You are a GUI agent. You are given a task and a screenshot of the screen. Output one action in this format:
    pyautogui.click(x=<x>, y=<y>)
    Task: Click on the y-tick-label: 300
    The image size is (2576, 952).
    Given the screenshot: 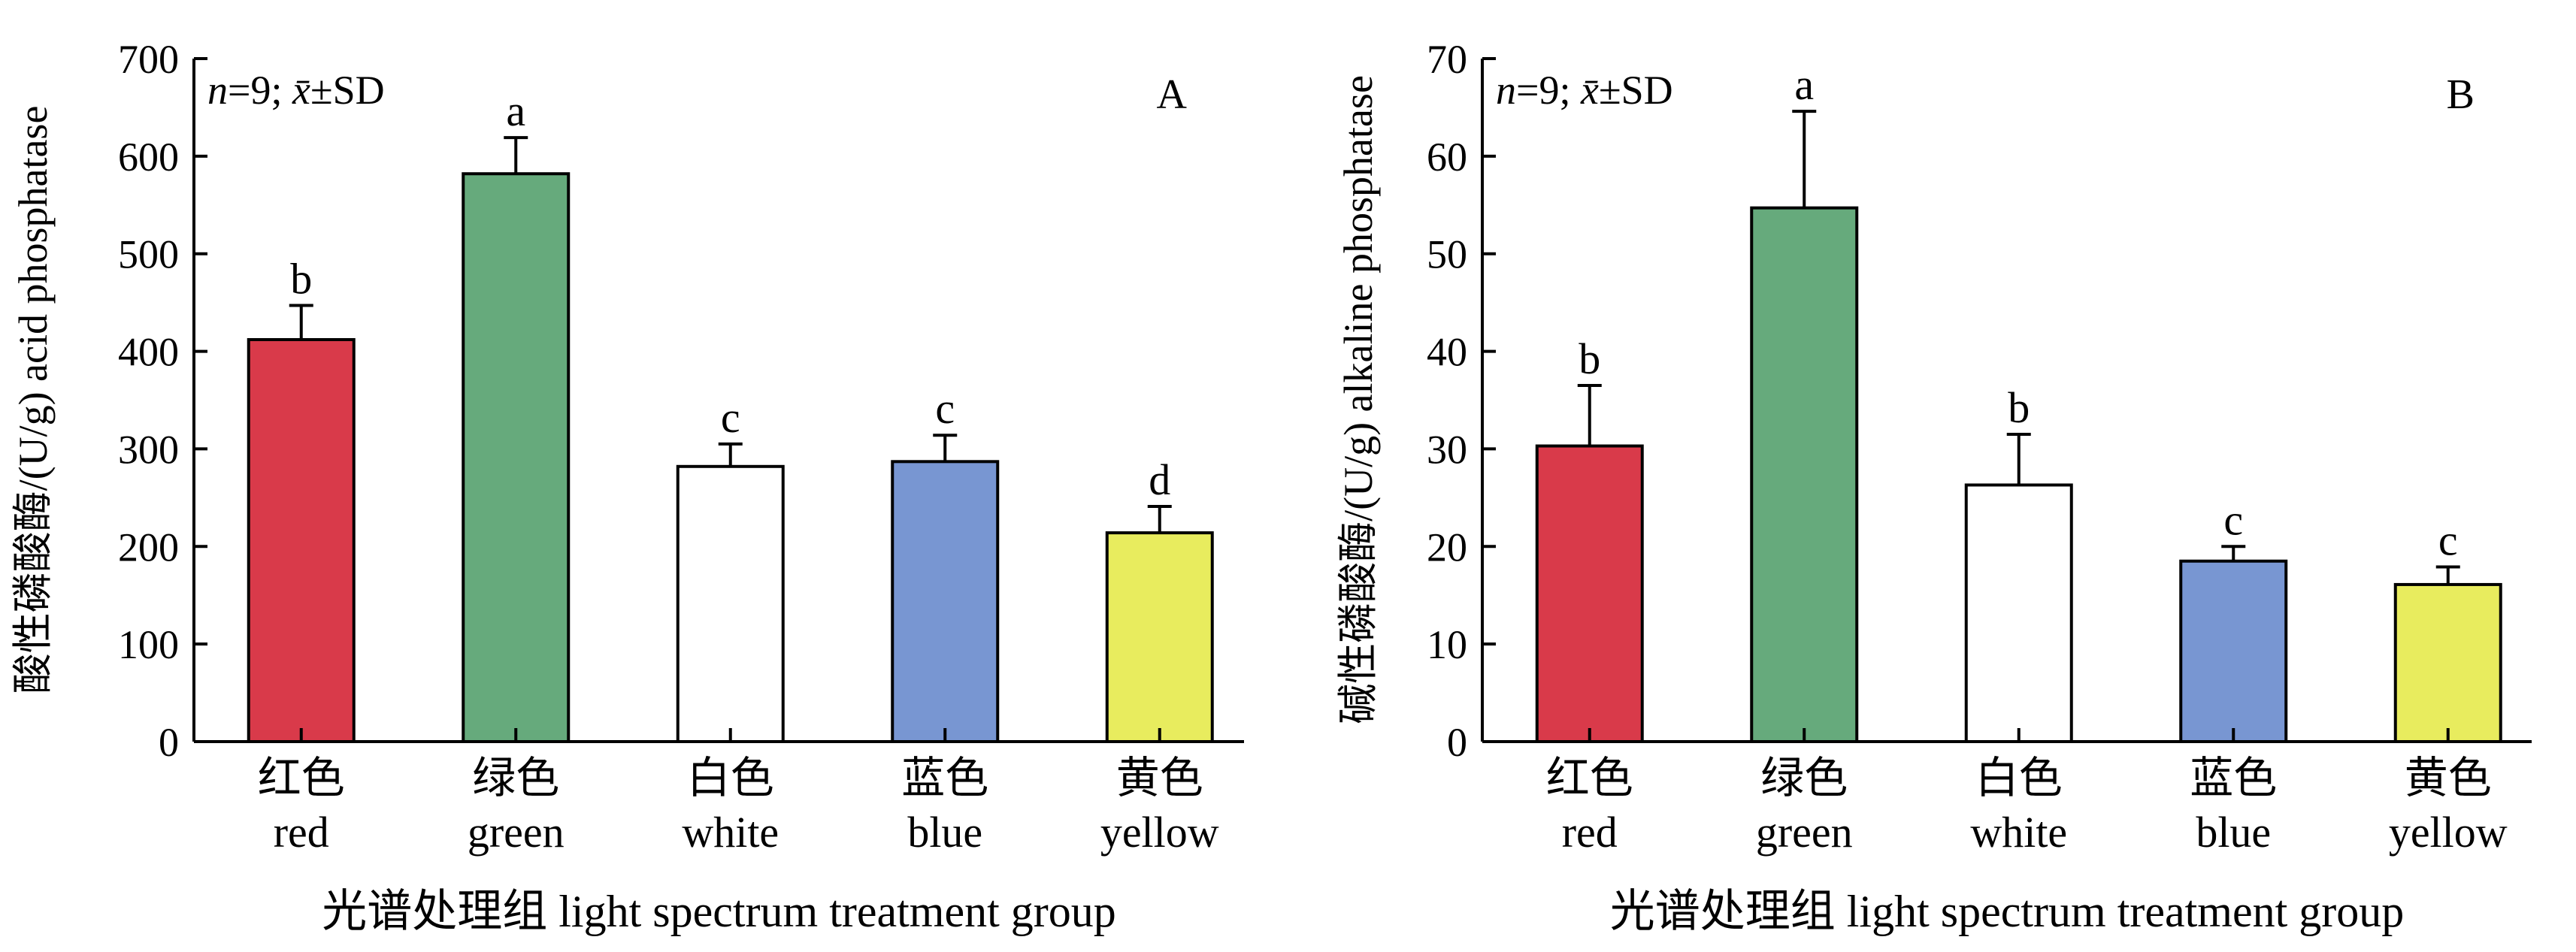 What is the action you would take?
    pyautogui.click(x=148, y=449)
    